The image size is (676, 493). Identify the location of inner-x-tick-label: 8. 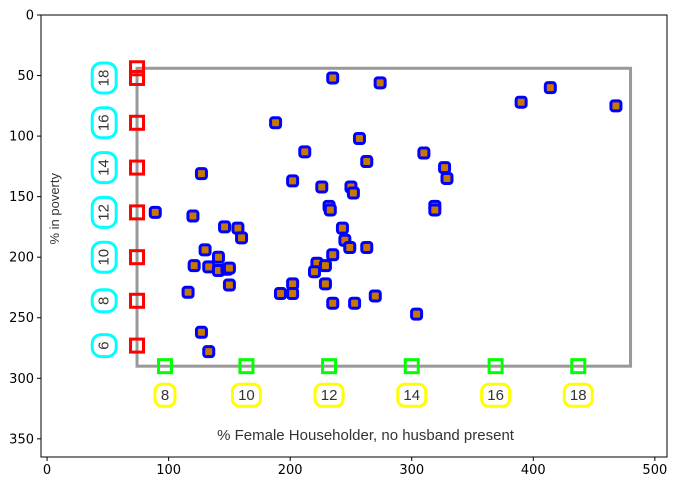
(165, 395).